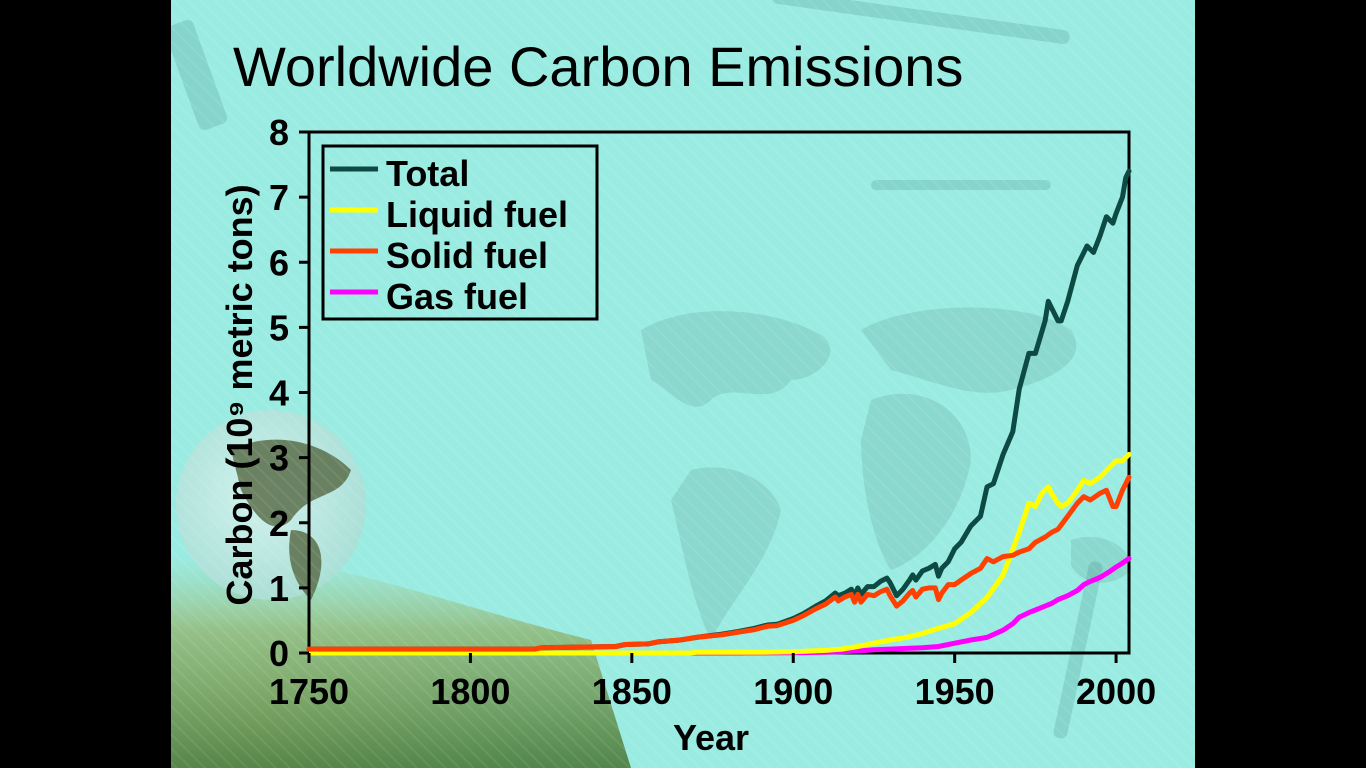  What do you see at coordinates (598, 66) in the screenshot?
I see `slide-title: Worldwide Carbon Emissions` at bounding box center [598, 66].